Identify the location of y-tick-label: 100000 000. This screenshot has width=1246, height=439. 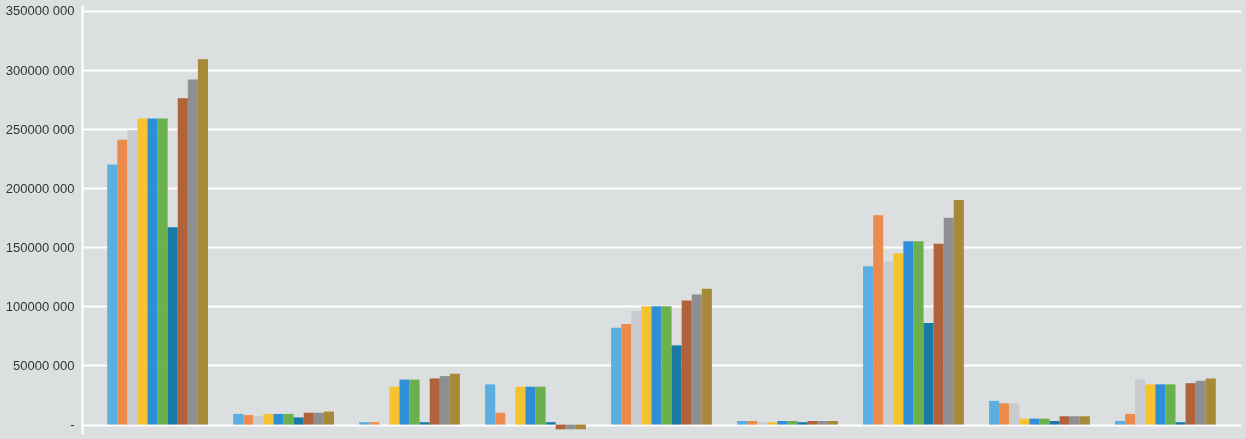
(40, 306).